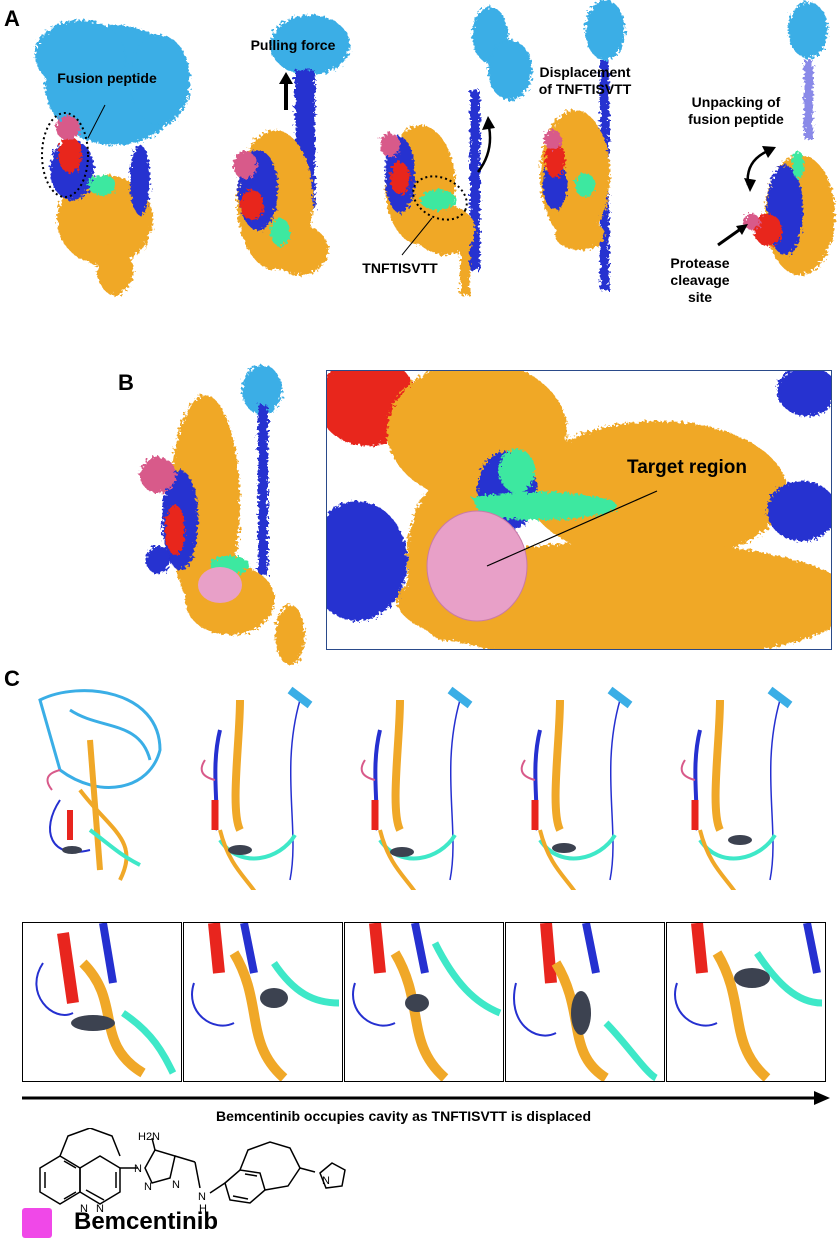  Describe the element at coordinates (65, 155) in the screenshot. I see `fusion-peptide-circle` at that location.